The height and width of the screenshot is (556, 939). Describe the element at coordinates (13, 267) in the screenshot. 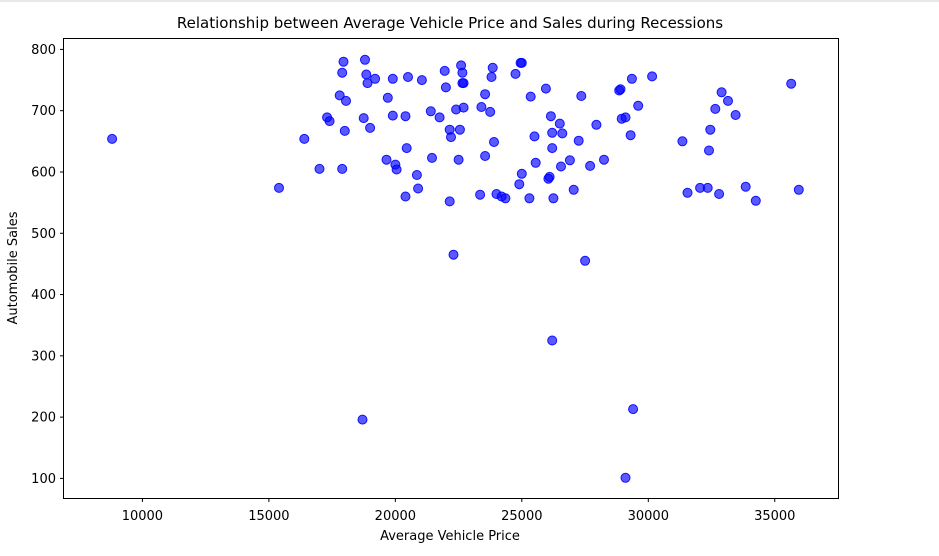

I see `y-axis-label: Automobile Sales` at that location.